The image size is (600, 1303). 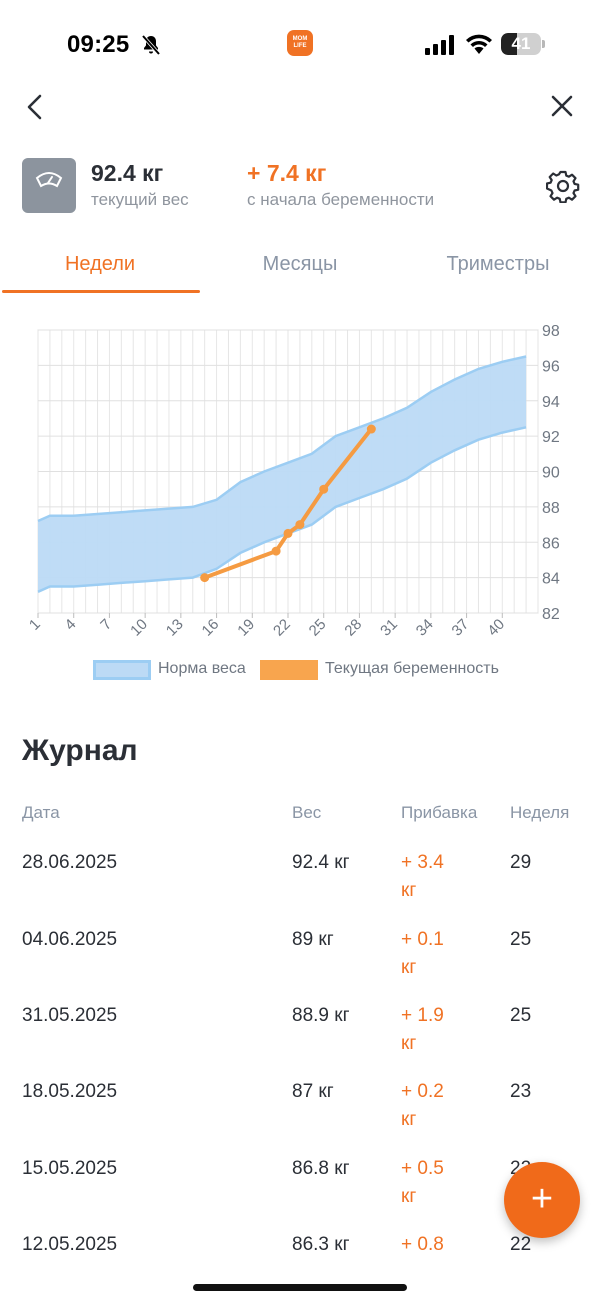 What do you see at coordinates (353, 628) in the screenshot?
I see `x-tick-label: 28` at bounding box center [353, 628].